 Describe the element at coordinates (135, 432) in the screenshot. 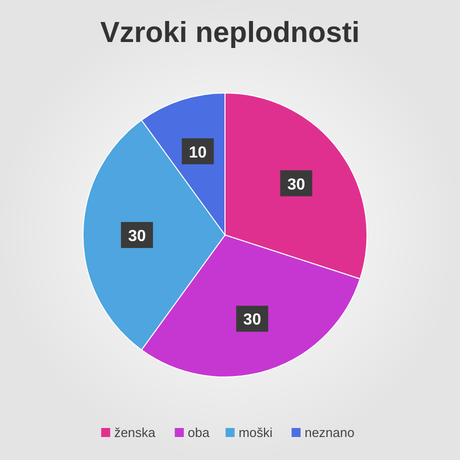

I see `legend-label: ženska` at that location.